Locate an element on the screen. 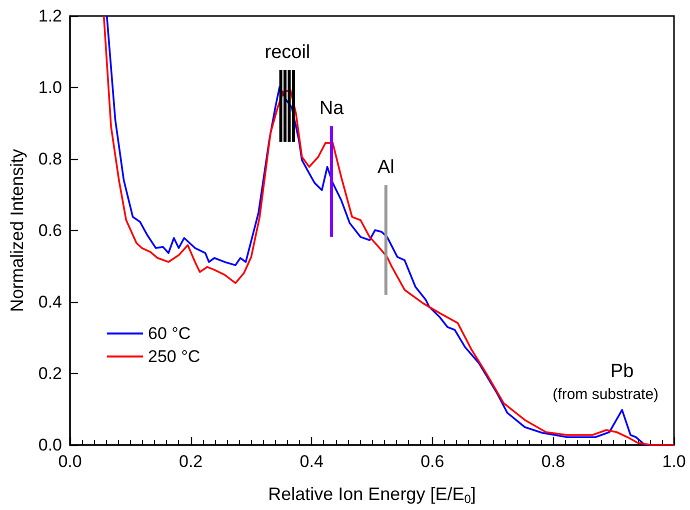 The width and height of the screenshot is (690, 510). annotation: Na is located at coordinates (331, 109).